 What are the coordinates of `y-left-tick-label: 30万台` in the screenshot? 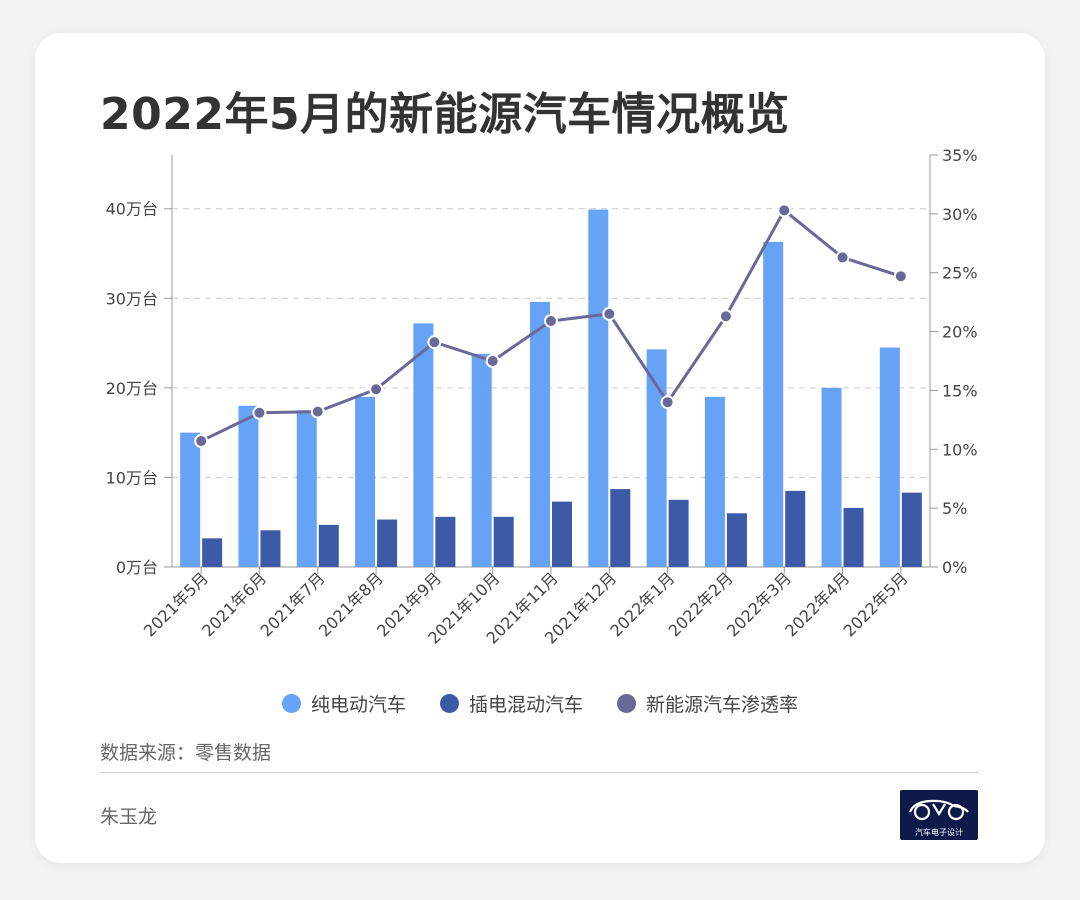 It's located at (132, 298).